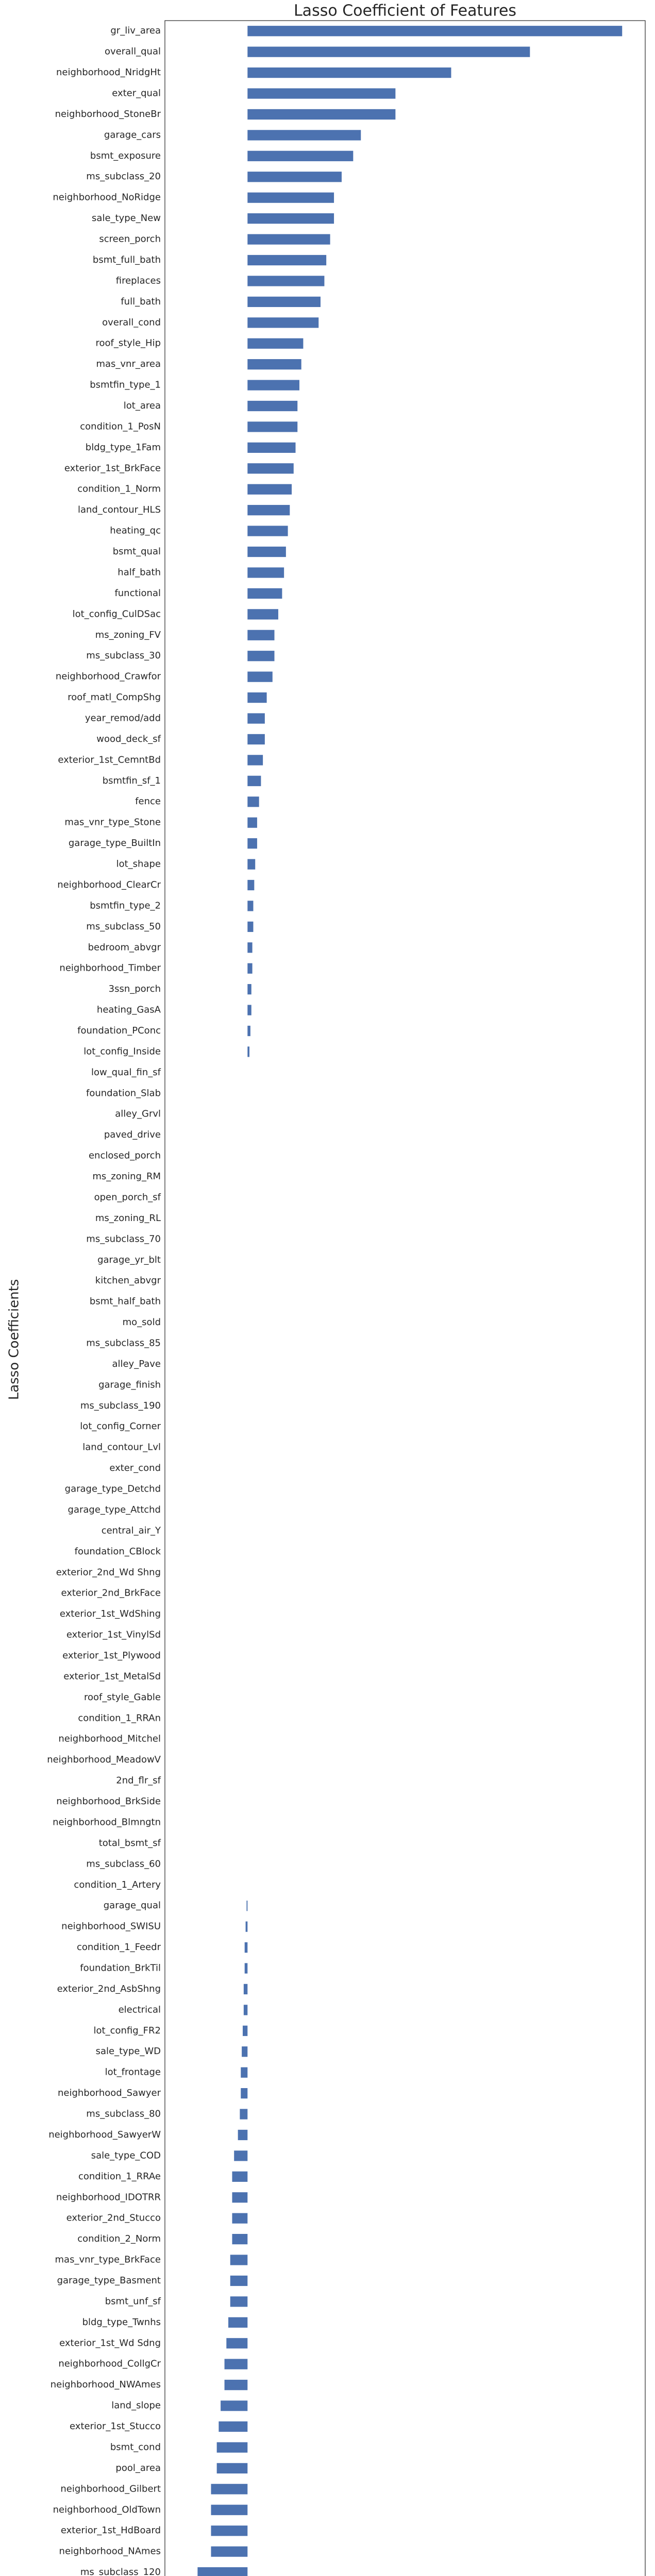 The height and width of the screenshot is (2576, 655). What do you see at coordinates (142, 1322) in the screenshot?
I see `y-tick-label: mo_sold` at bounding box center [142, 1322].